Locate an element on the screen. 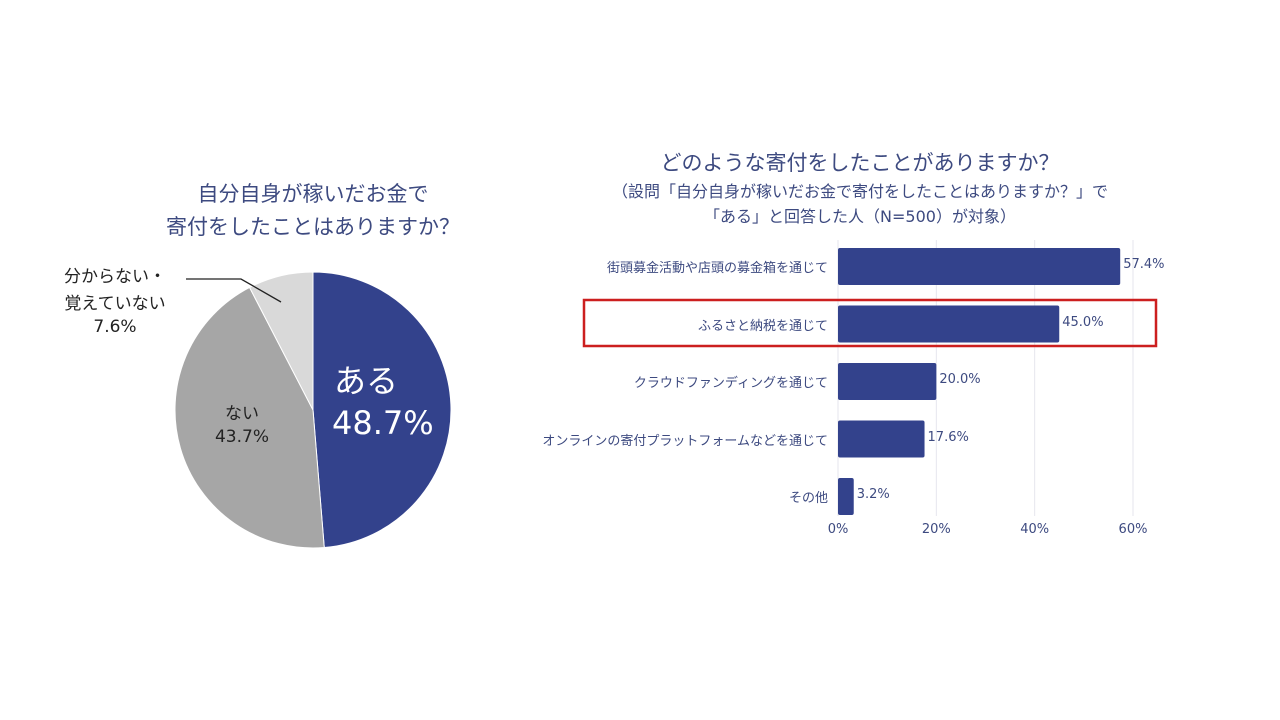 Image resolution: width=1280 pixels, height=720 pixels. slice-label-unknown-2: 覚えていない is located at coordinates (115, 304).